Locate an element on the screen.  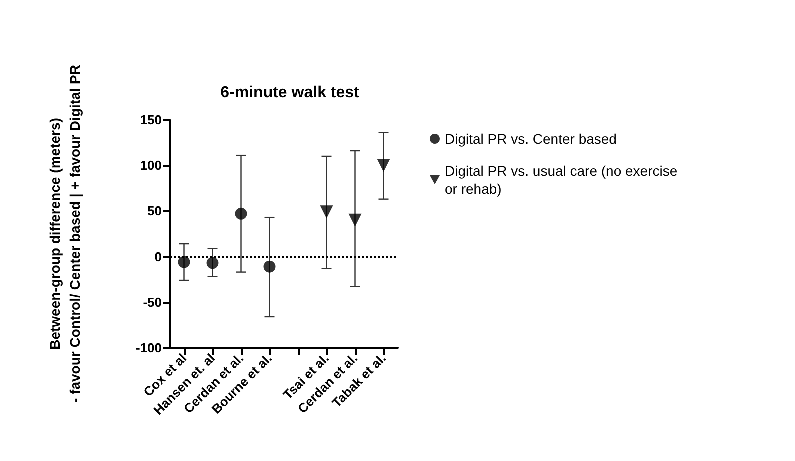
y-tick-label: -50 is located at coordinates (152, 302).